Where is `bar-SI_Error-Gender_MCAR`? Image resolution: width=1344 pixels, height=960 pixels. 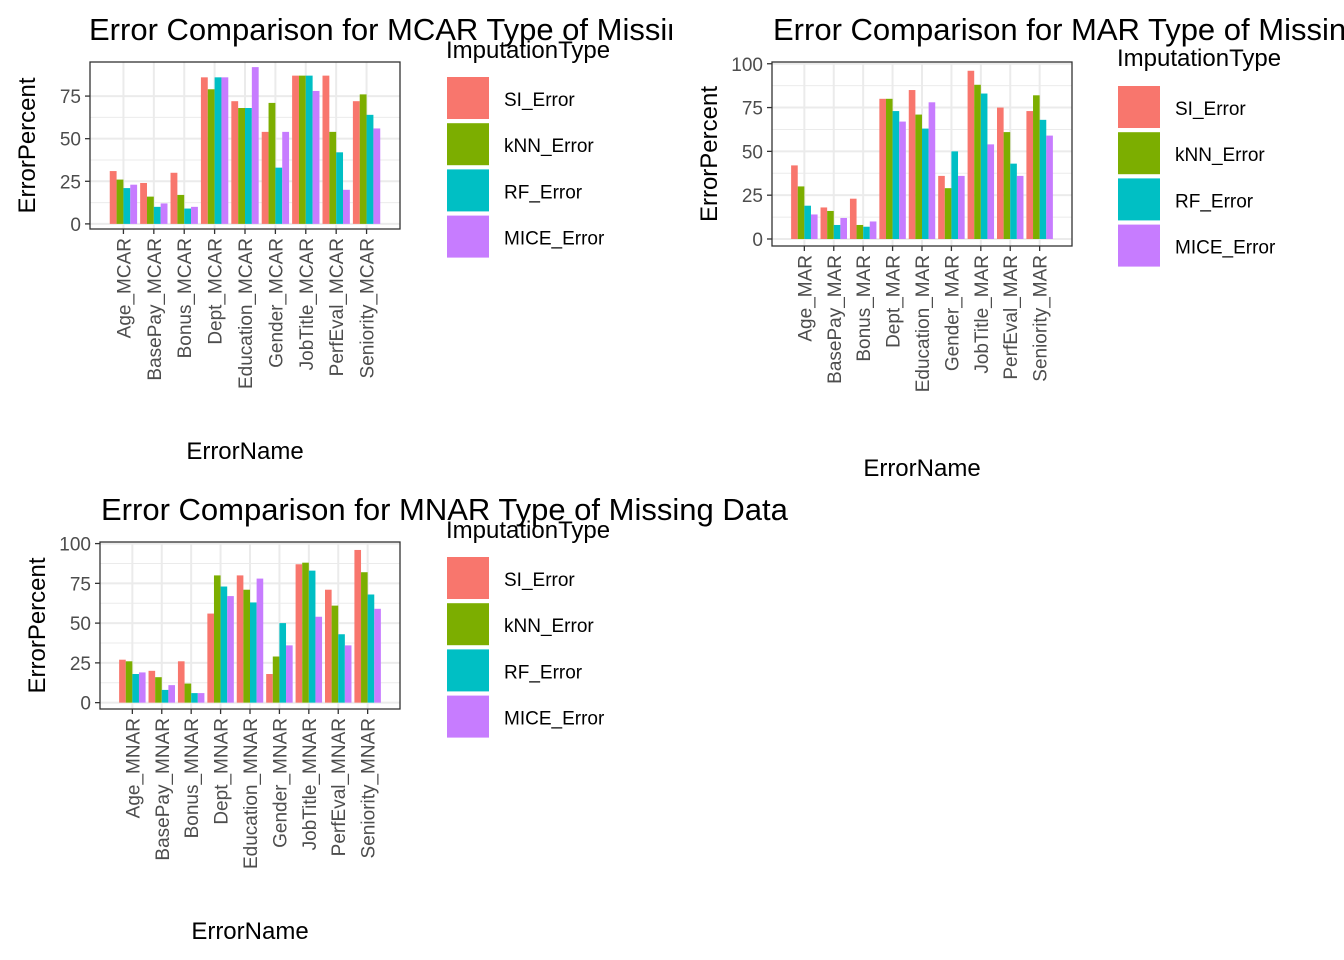 bar-SI_Error-Gender_MCAR is located at coordinates (265, 177).